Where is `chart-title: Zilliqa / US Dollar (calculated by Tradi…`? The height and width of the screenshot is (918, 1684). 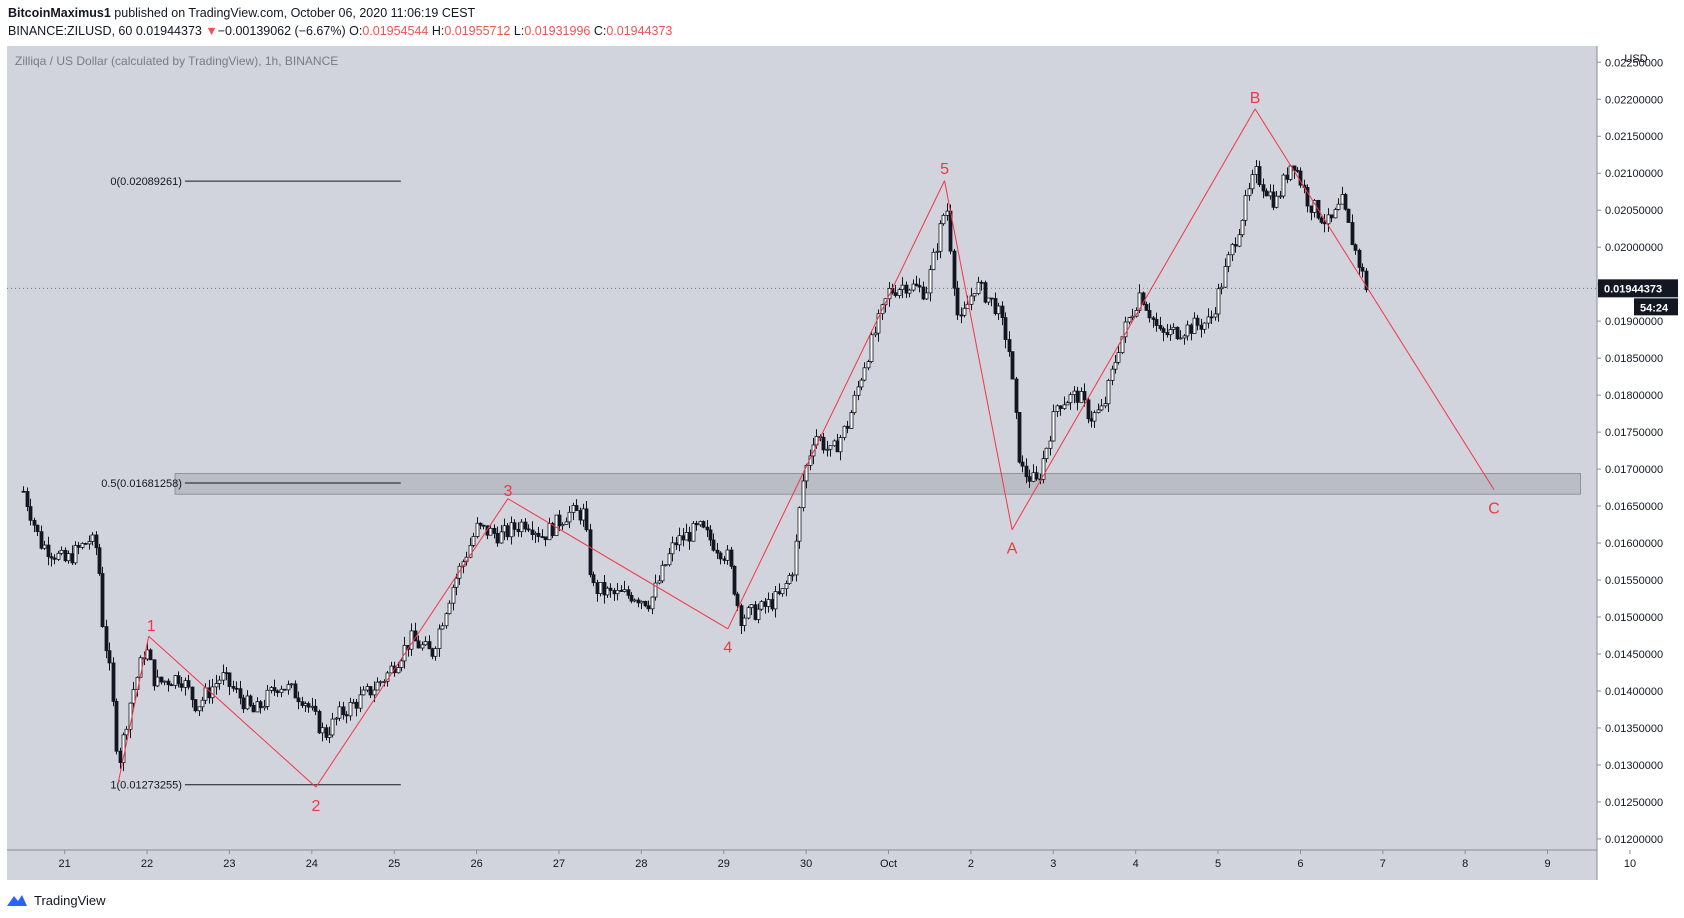 chart-title: Zilliqa / US Dollar (calculated by Tradi… is located at coordinates (176, 61).